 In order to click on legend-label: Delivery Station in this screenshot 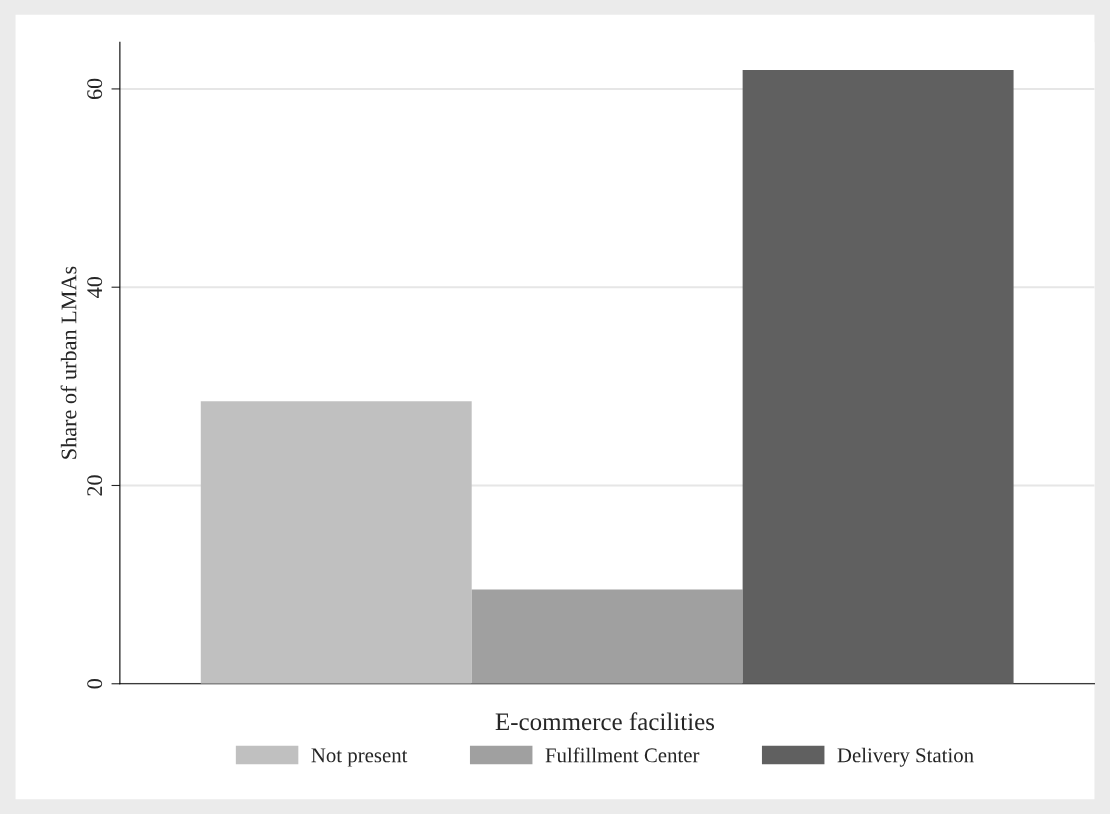, I will do `click(905, 757)`.